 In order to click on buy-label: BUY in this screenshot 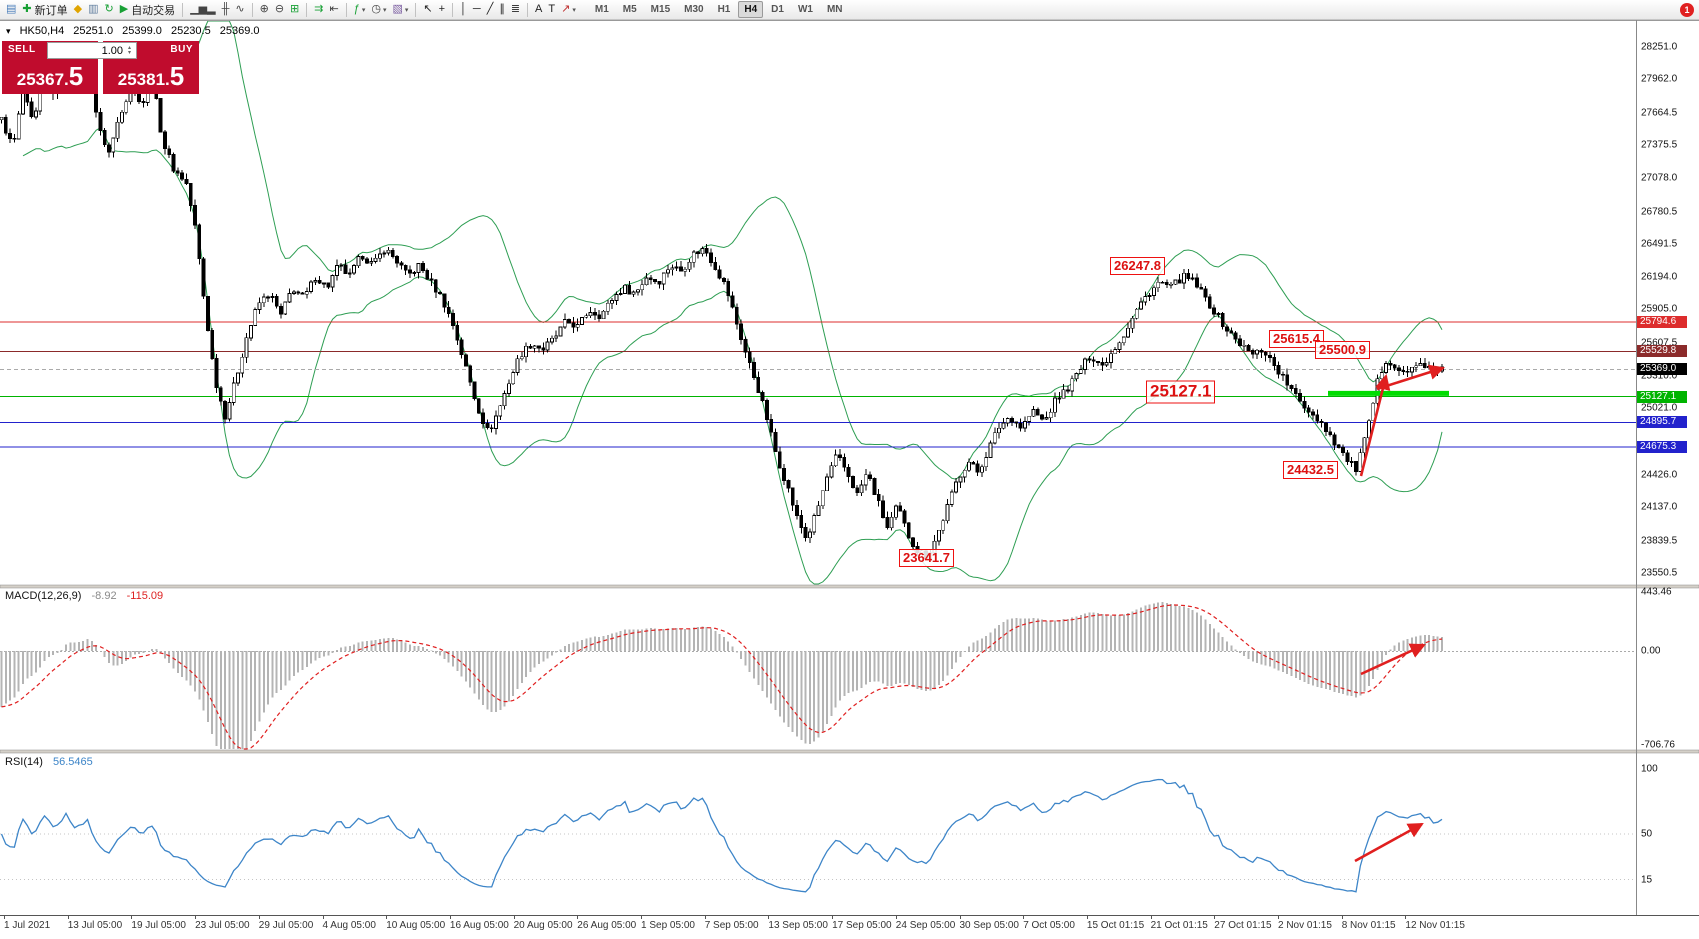, I will do `click(181, 49)`.